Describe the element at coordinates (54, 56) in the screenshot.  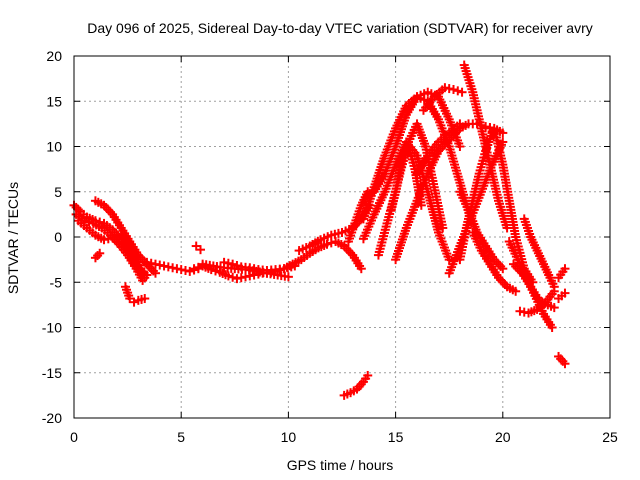
I see `y-tick-label: 20` at that location.